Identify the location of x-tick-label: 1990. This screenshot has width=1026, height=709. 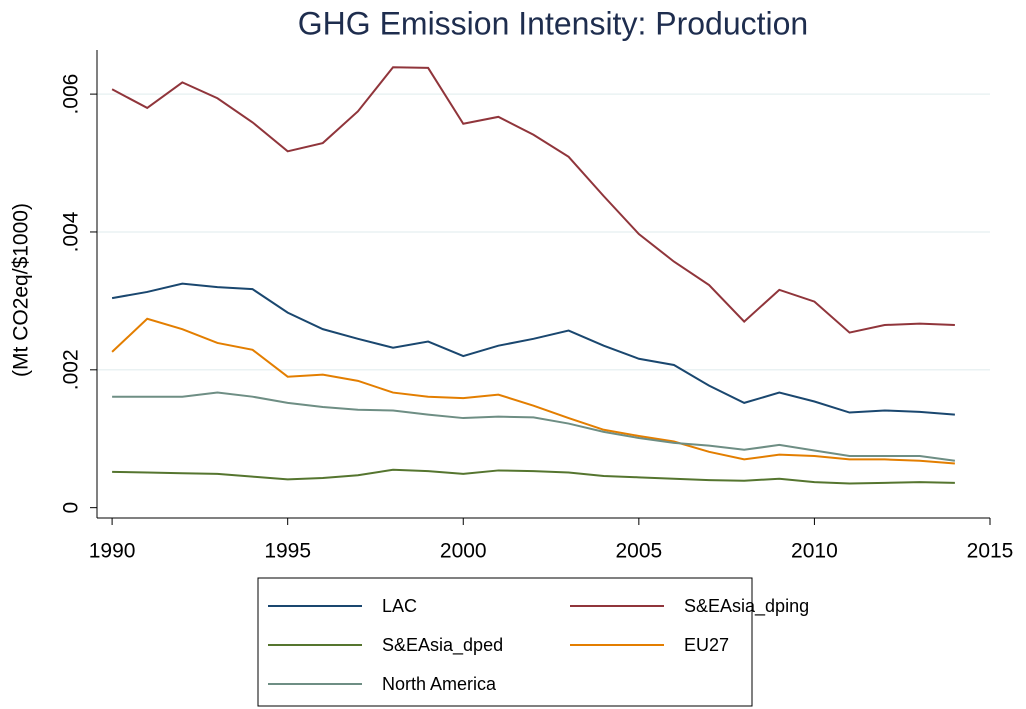
(112, 551).